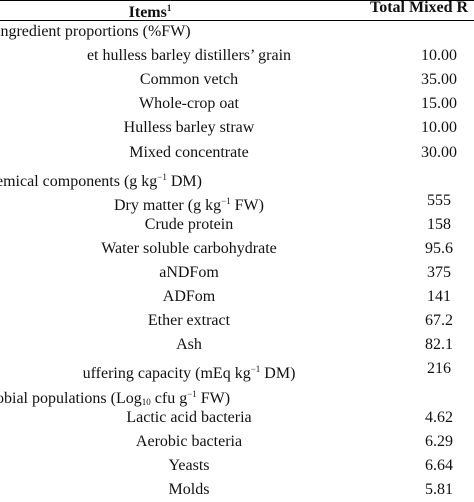 Image resolution: width=474 pixels, height=502 pixels. Describe the element at coordinates (189, 248) in the screenshot. I see `item-label: Water soluble carbohydrate` at that location.